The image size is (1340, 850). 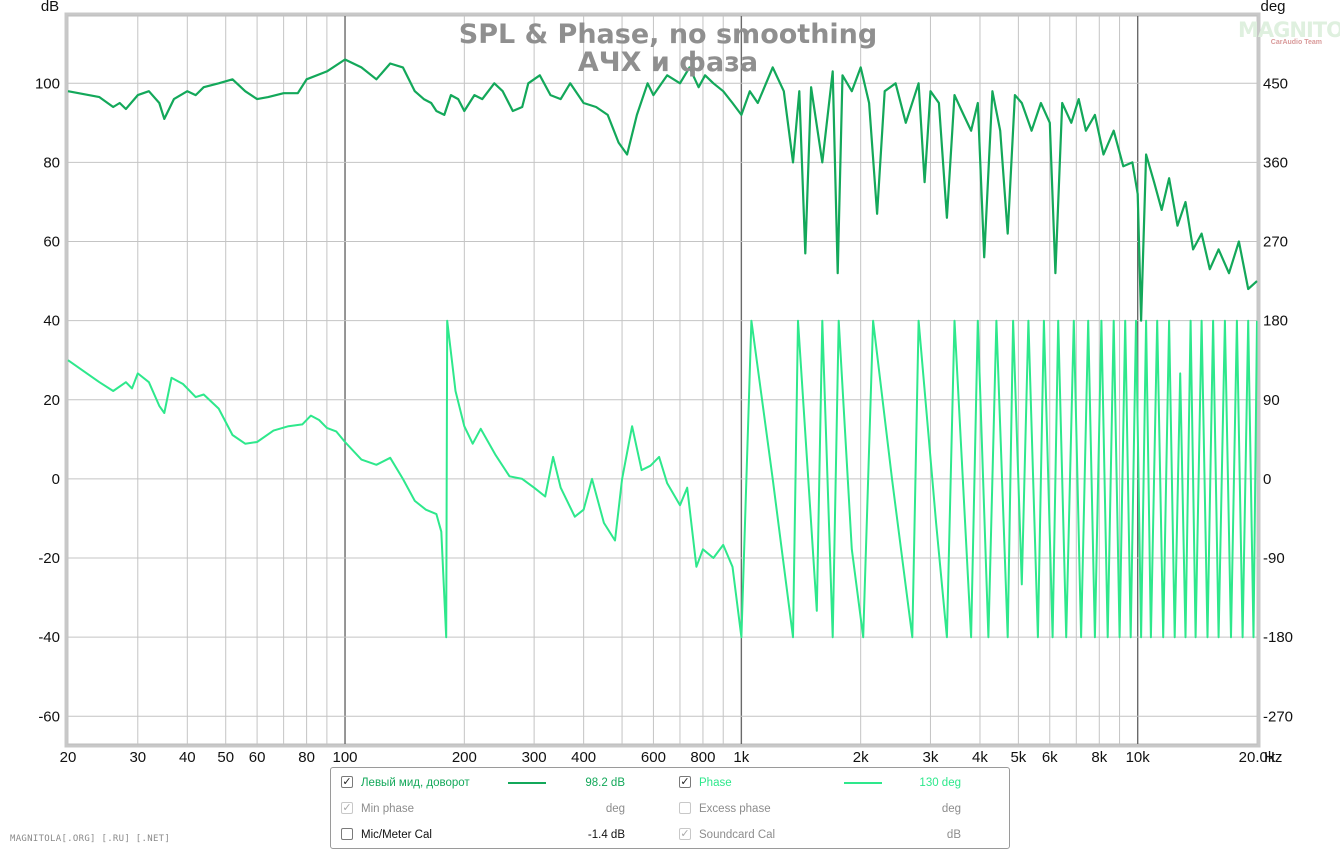 I want to click on x-tick-label: 20.0k, so click(x=1257, y=757).